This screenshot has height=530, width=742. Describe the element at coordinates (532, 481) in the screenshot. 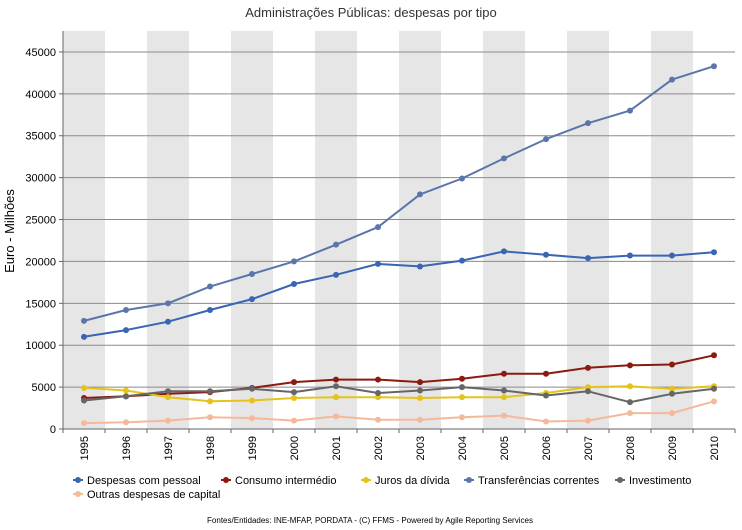

I see `legend-item: Transferências correntes` at that location.